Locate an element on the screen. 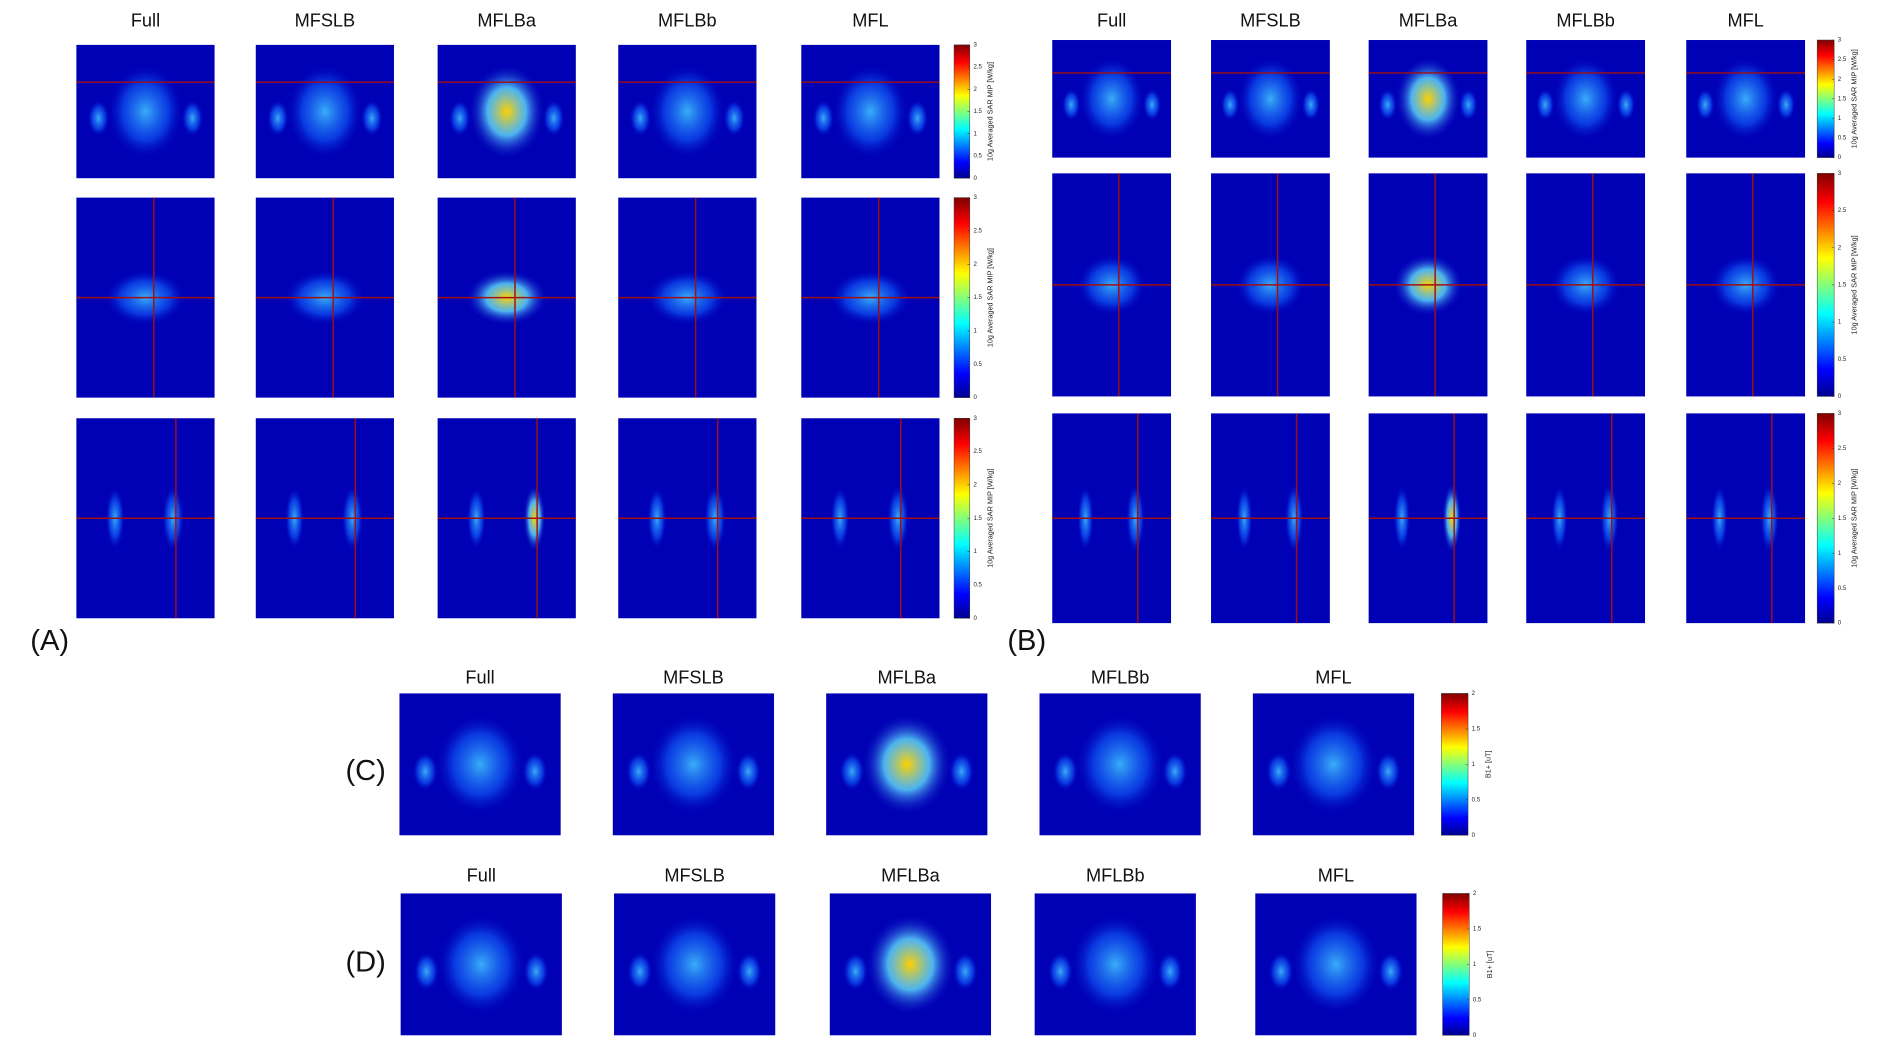  colorbar-label: B1+ [uT] is located at coordinates (1488, 765).